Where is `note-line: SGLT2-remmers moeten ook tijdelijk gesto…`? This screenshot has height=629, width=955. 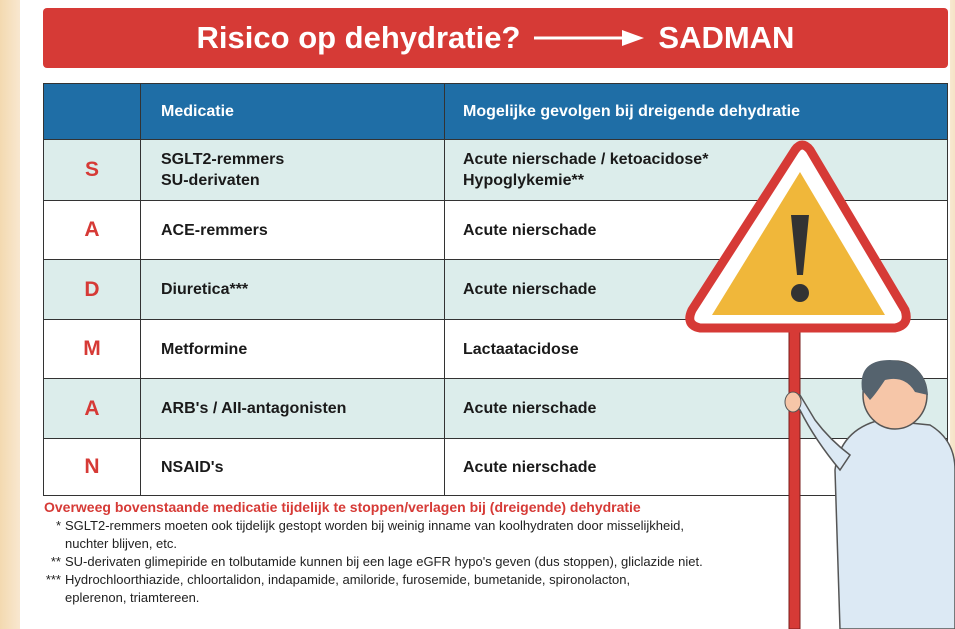
note-line: SGLT2-remmers moeten ook tijdelijk gesto… is located at coordinates (374, 525).